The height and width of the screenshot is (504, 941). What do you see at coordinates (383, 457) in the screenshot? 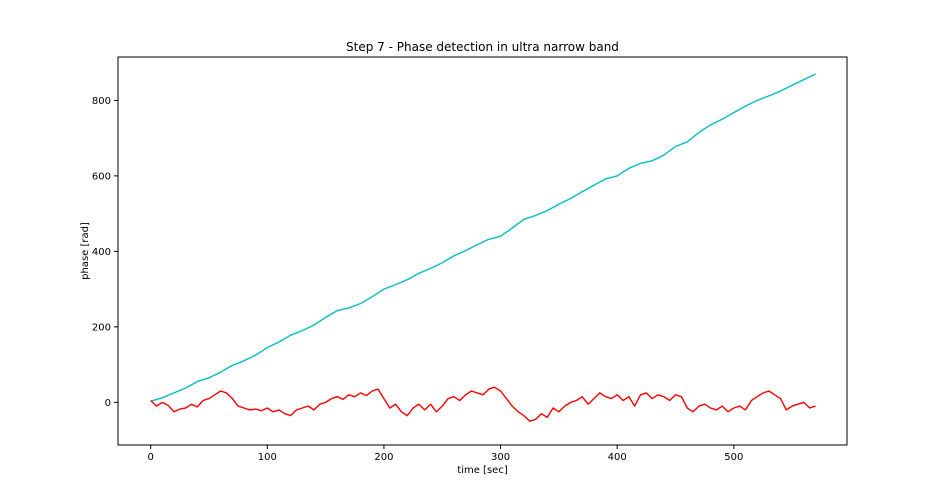
I see `x-tick-label: 200` at bounding box center [383, 457].